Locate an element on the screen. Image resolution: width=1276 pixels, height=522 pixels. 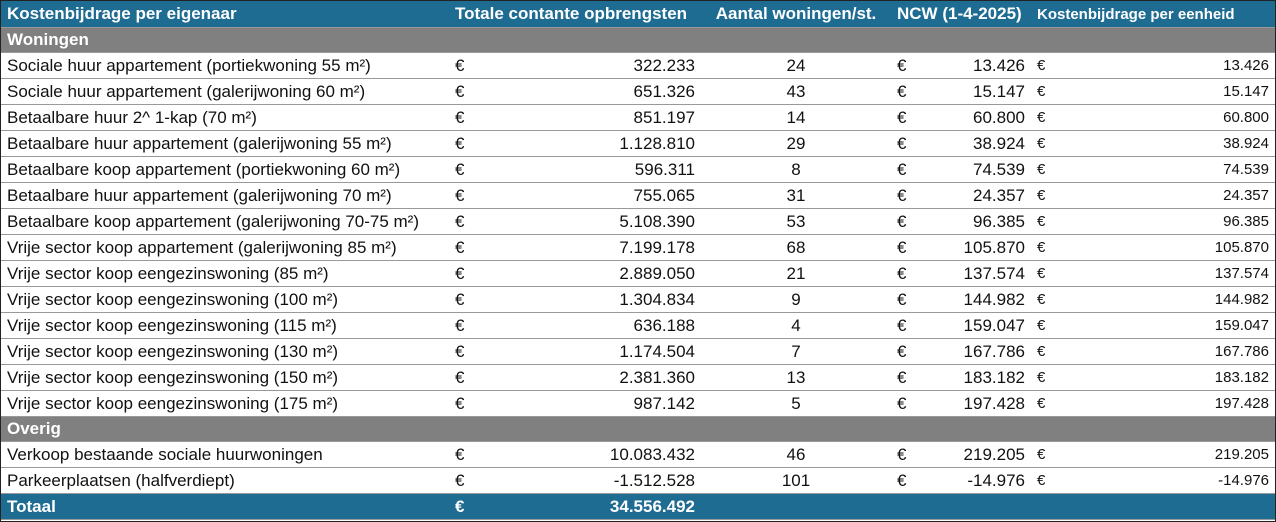
table-cell: 46 is located at coordinates (796, 454).